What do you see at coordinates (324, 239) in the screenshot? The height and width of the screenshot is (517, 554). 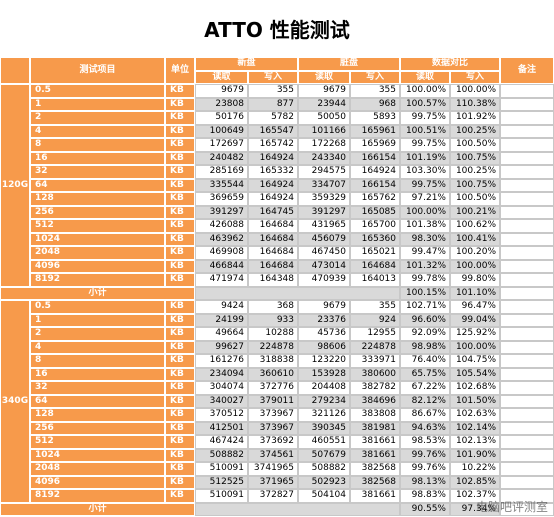 I see `value-cell: 456079` at bounding box center [324, 239].